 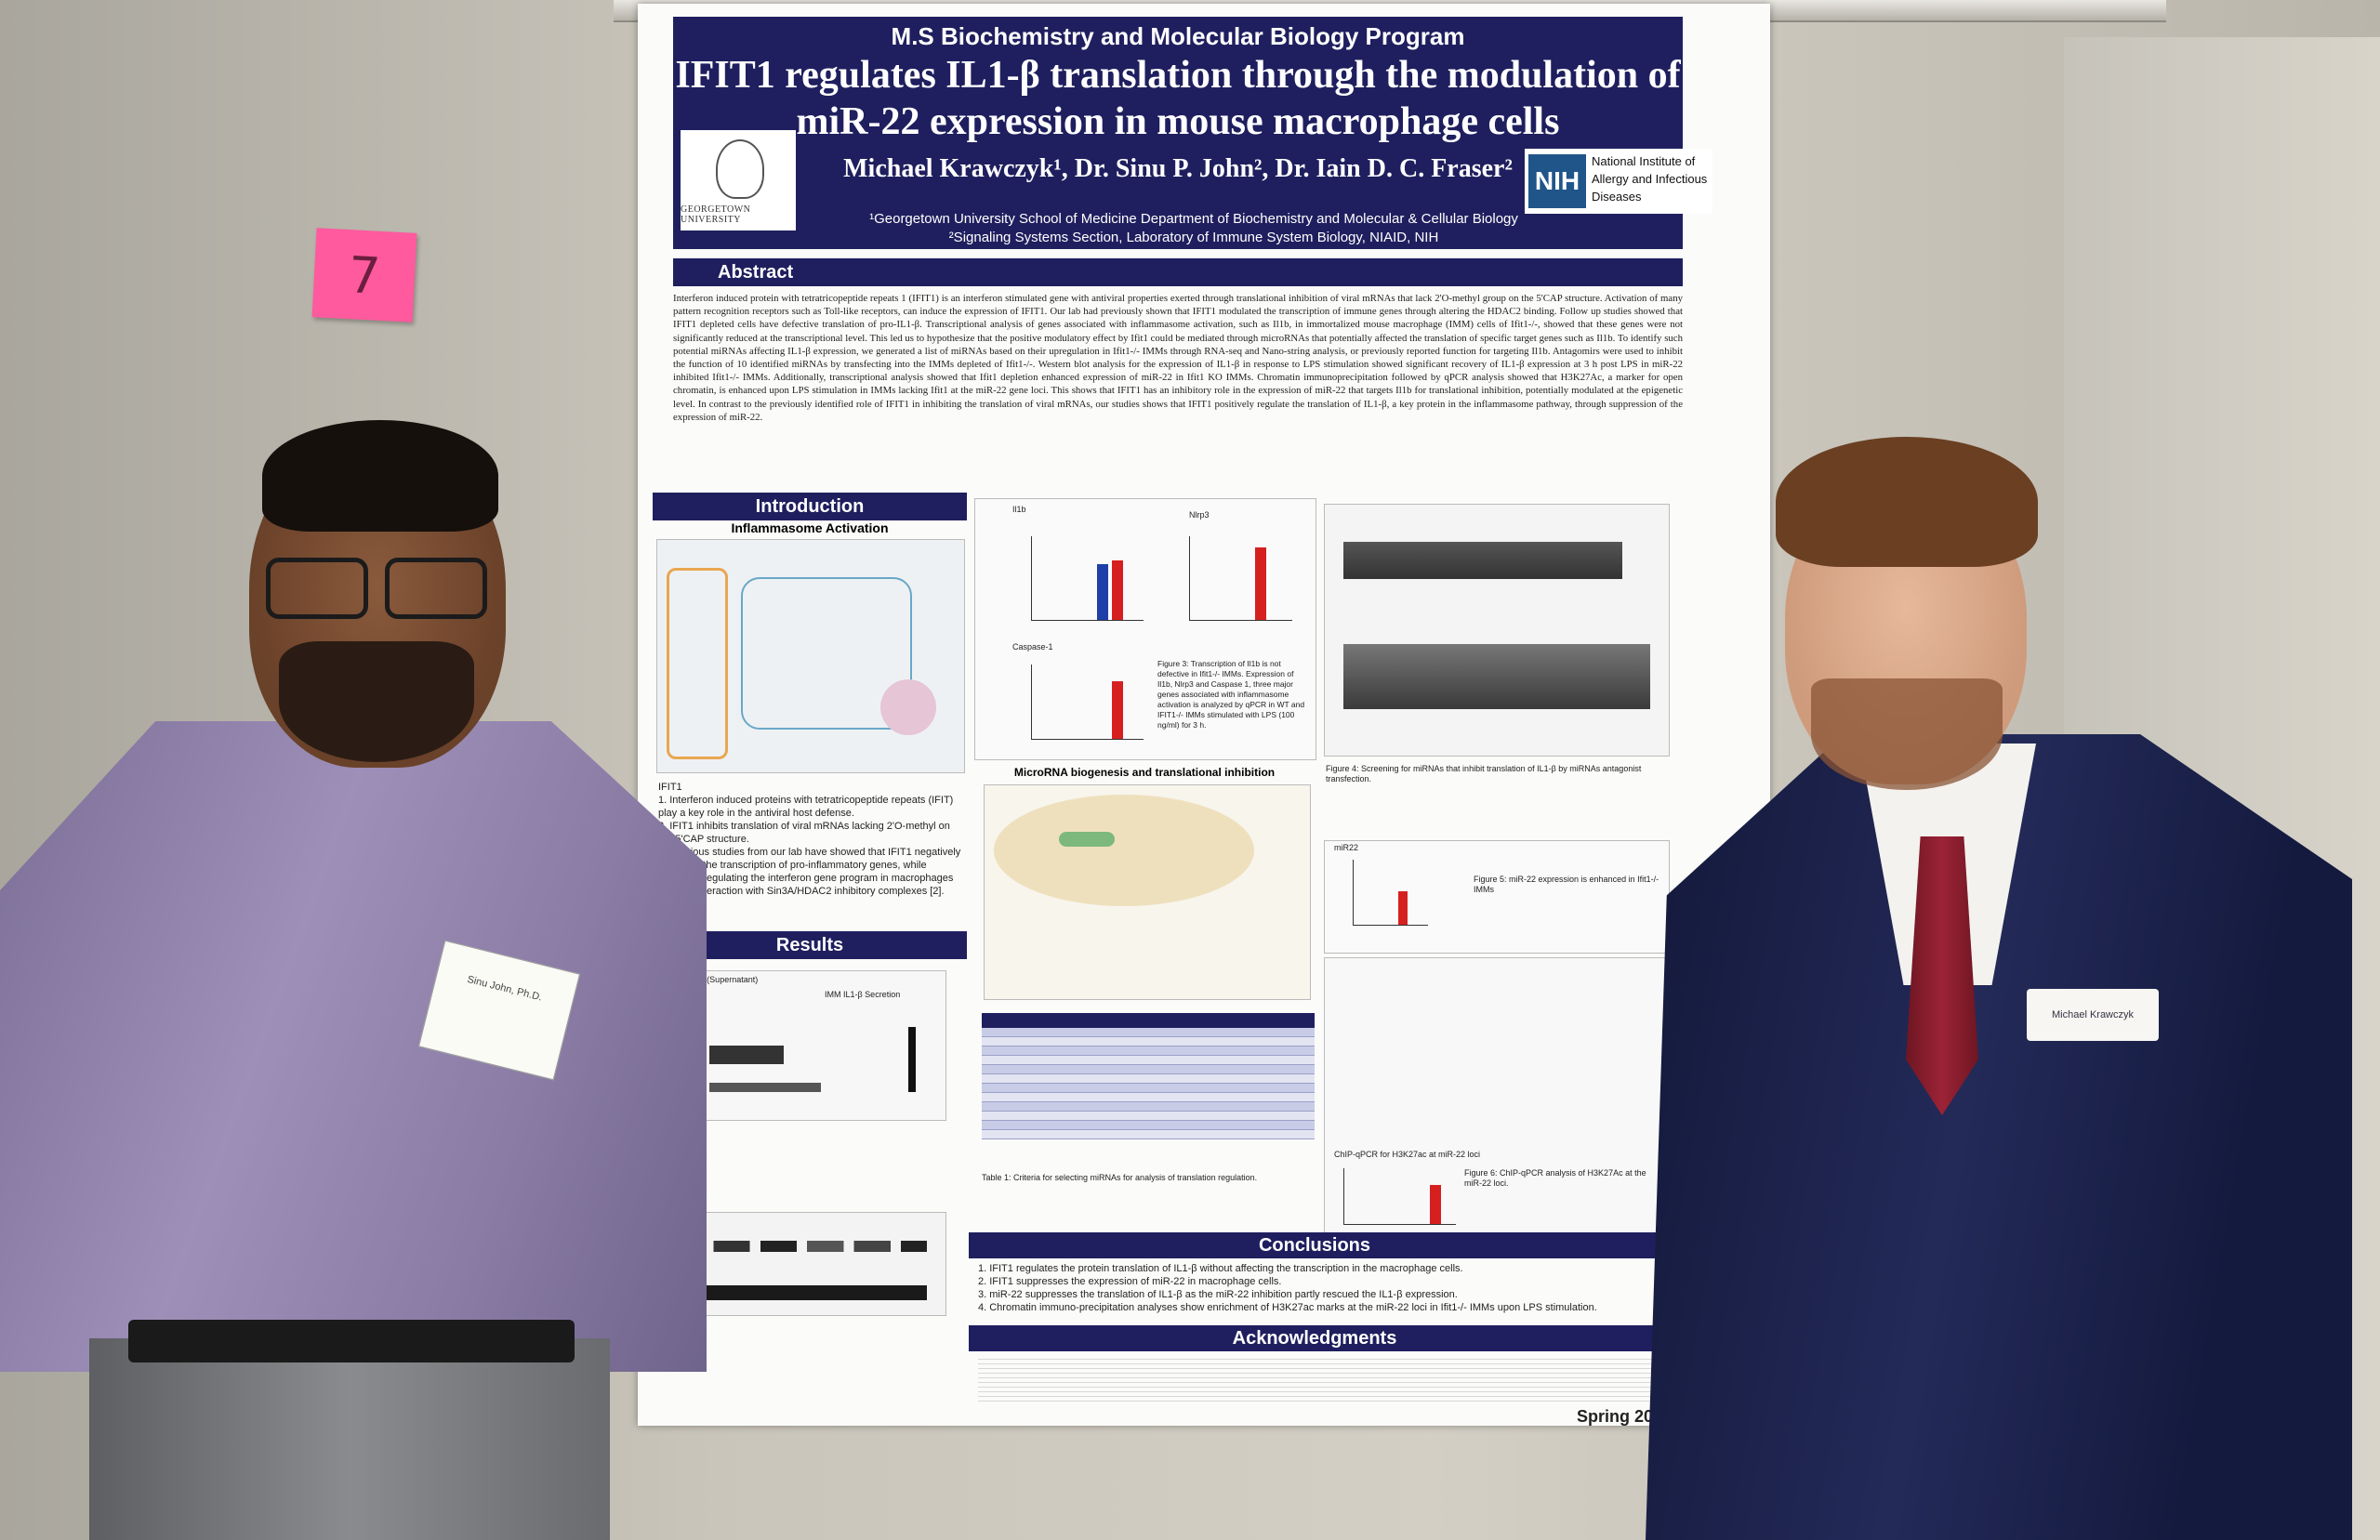 I want to click on beard-left, so click(x=376, y=702).